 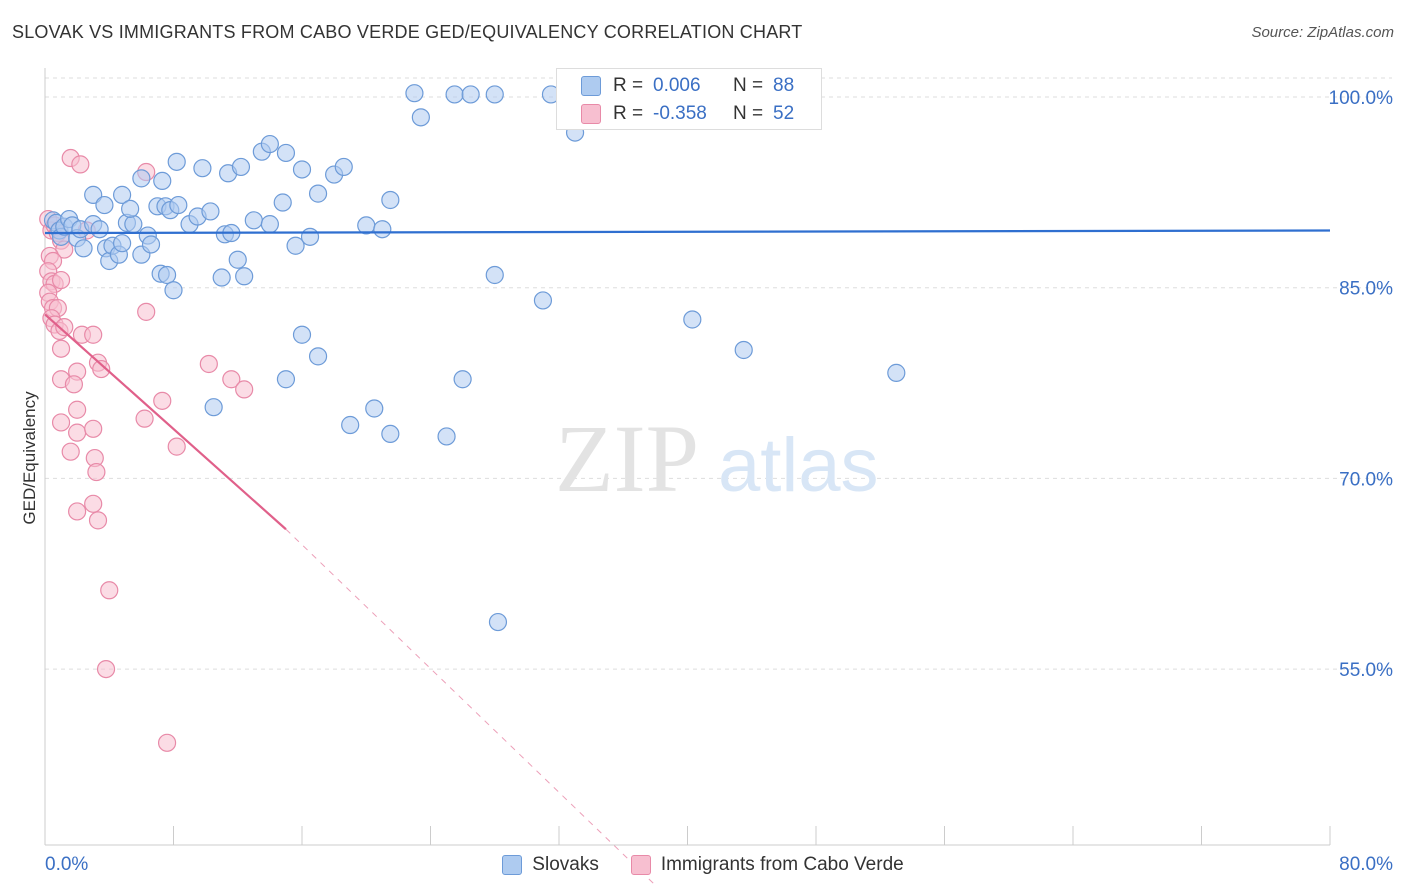 I want to click on watermark-atlas: atlas, so click(x=798, y=465).